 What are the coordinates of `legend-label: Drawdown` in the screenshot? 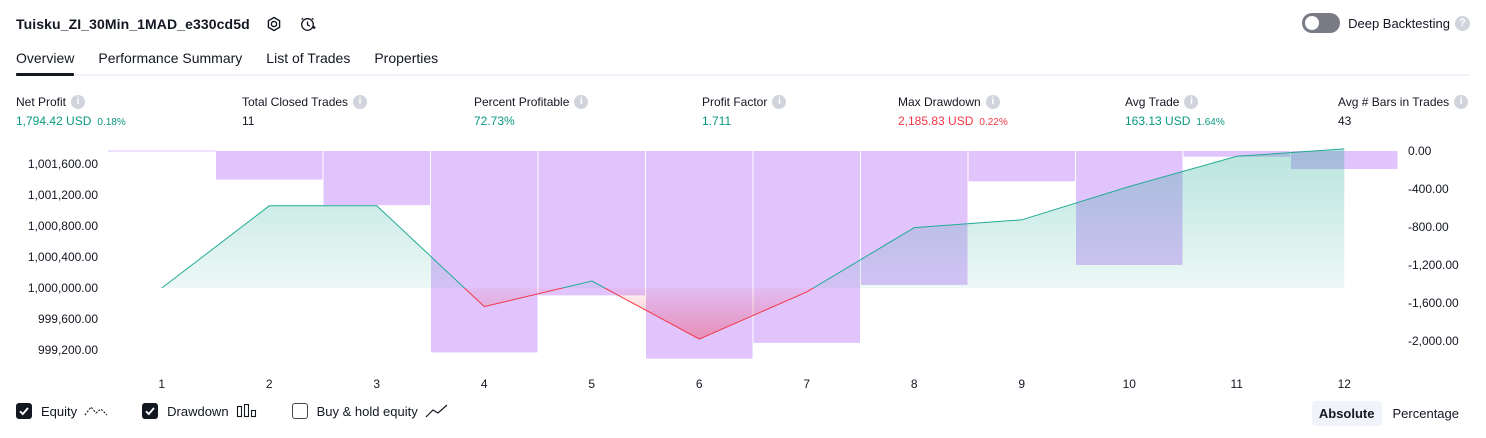 It's located at (198, 411).